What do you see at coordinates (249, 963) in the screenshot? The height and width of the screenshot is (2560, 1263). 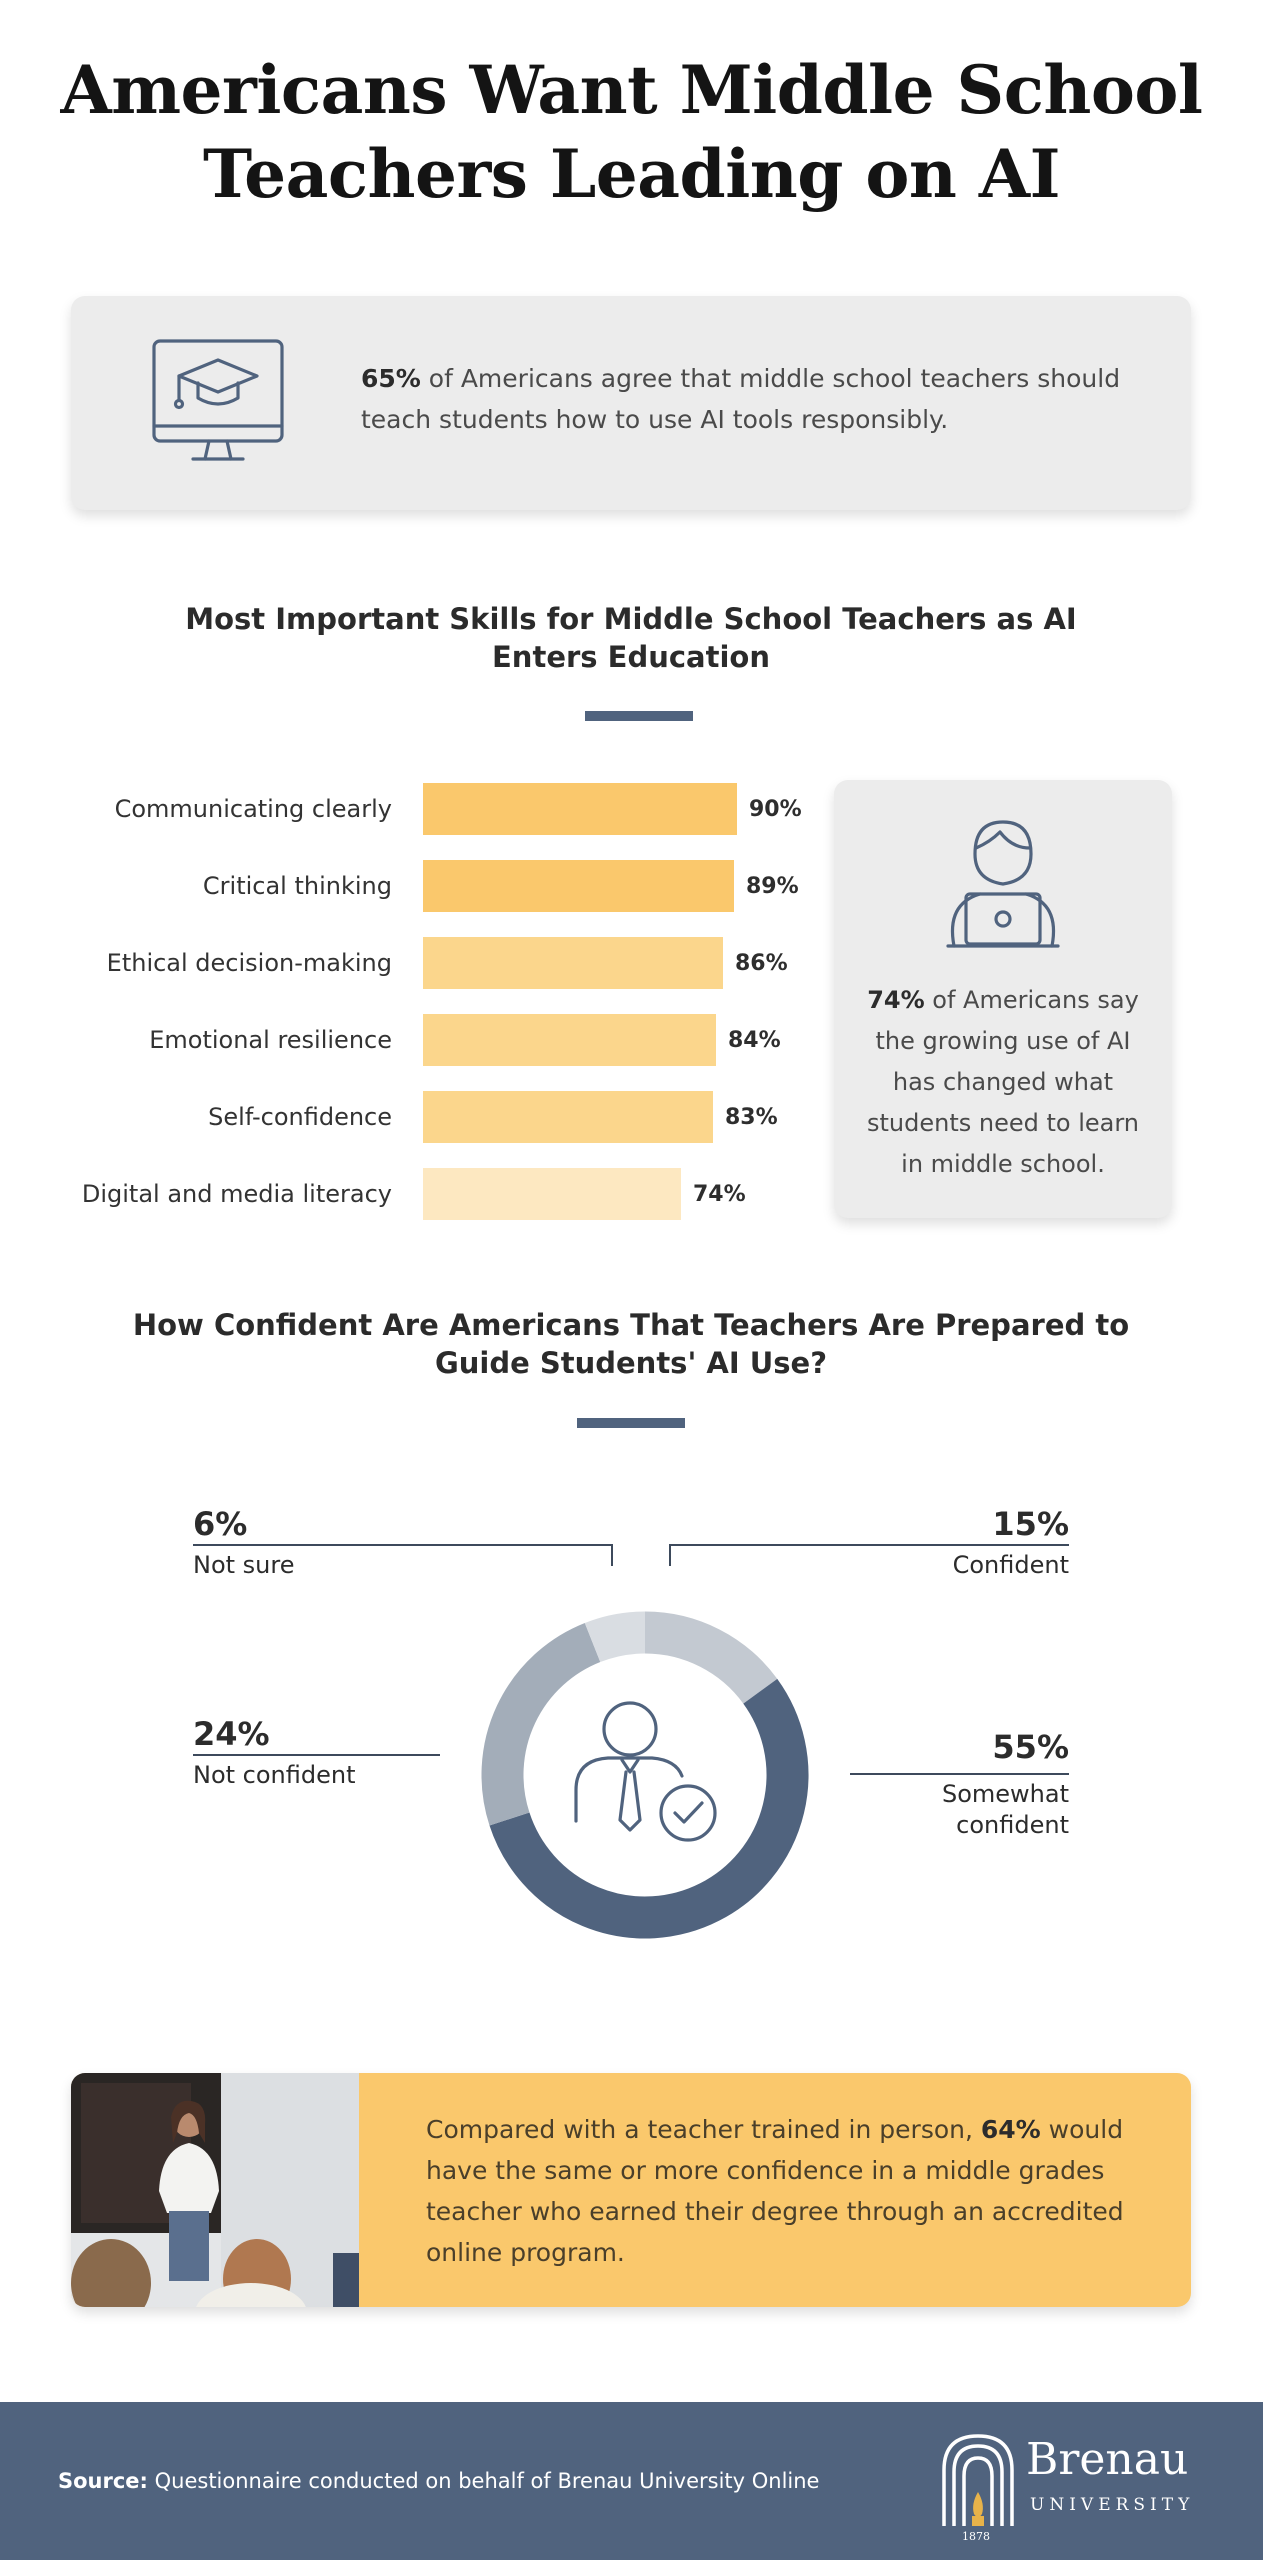 I see `bar-label: Ethical decision-making` at bounding box center [249, 963].